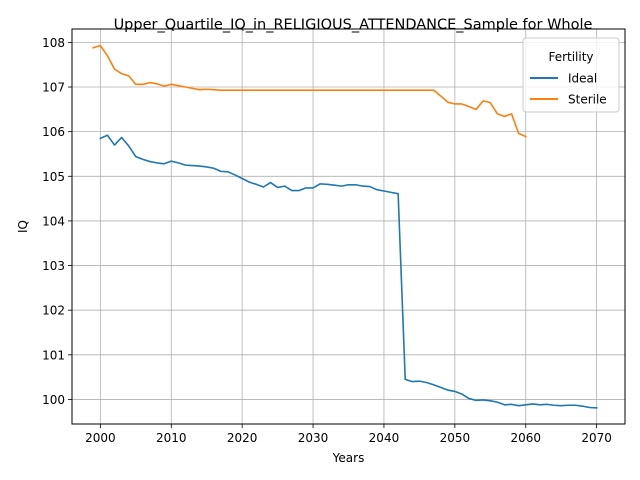  I want to click on legend-box, so click(571, 75).